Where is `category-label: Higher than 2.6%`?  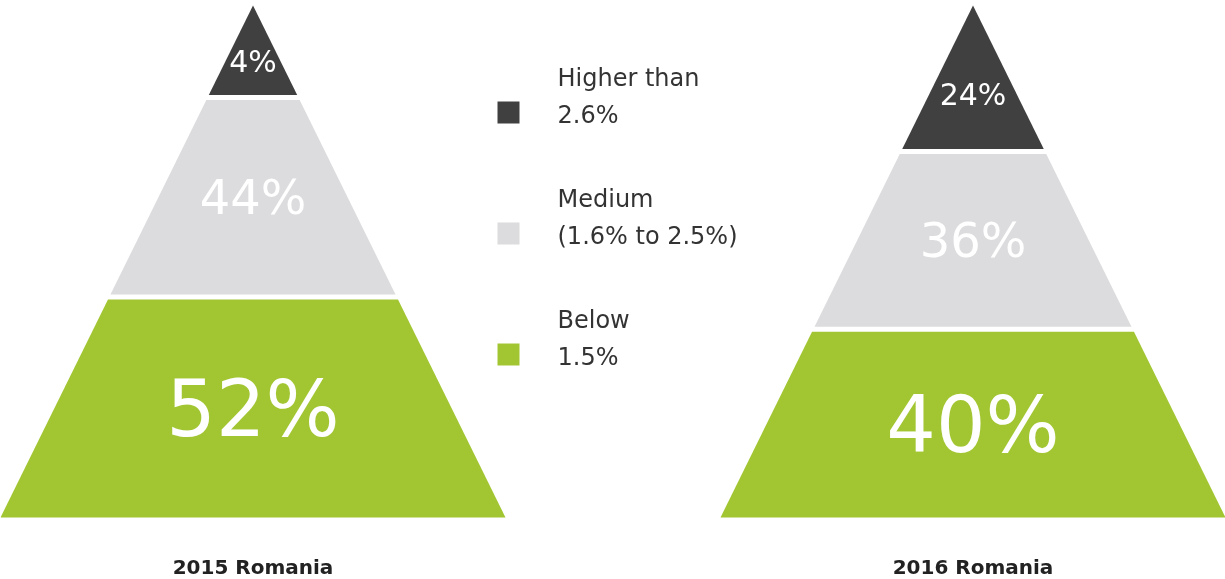 category-label: Higher than 2.6% is located at coordinates (628, 96).